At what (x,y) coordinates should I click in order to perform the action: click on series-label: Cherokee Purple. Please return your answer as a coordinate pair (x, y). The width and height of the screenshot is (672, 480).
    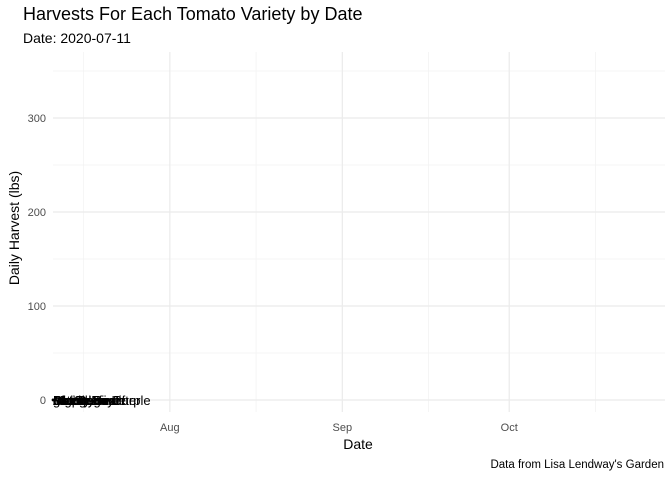
    Looking at the image, I should click on (102, 400).